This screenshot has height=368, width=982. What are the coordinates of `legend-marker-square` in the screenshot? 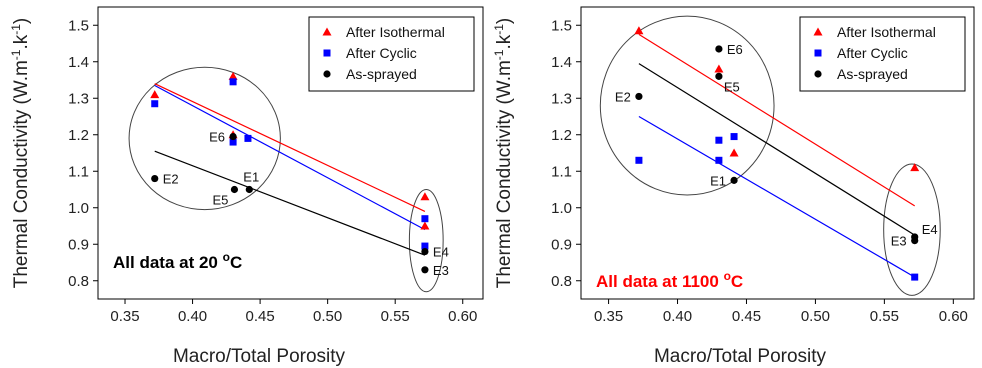 It's located at (818, 53).